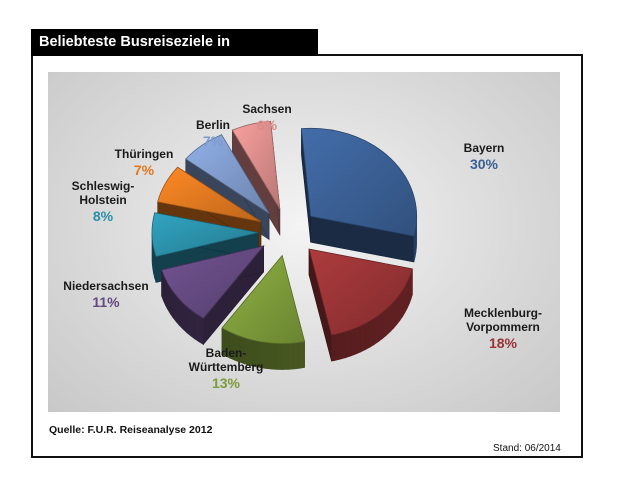  I want to click on slice-top-berlin, so click(227, 174).